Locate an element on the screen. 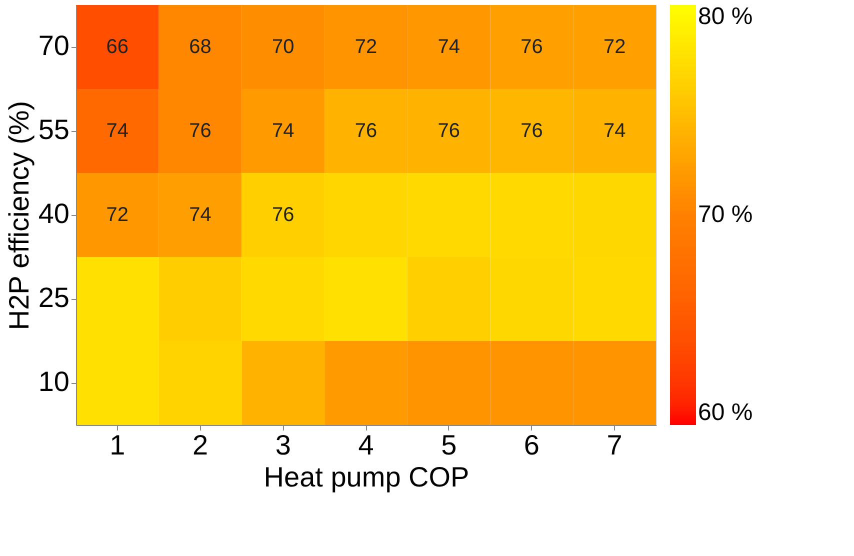 The height and width of the screenshot is (556, 854). annotation: 68 is located at coordinates (200, 47).